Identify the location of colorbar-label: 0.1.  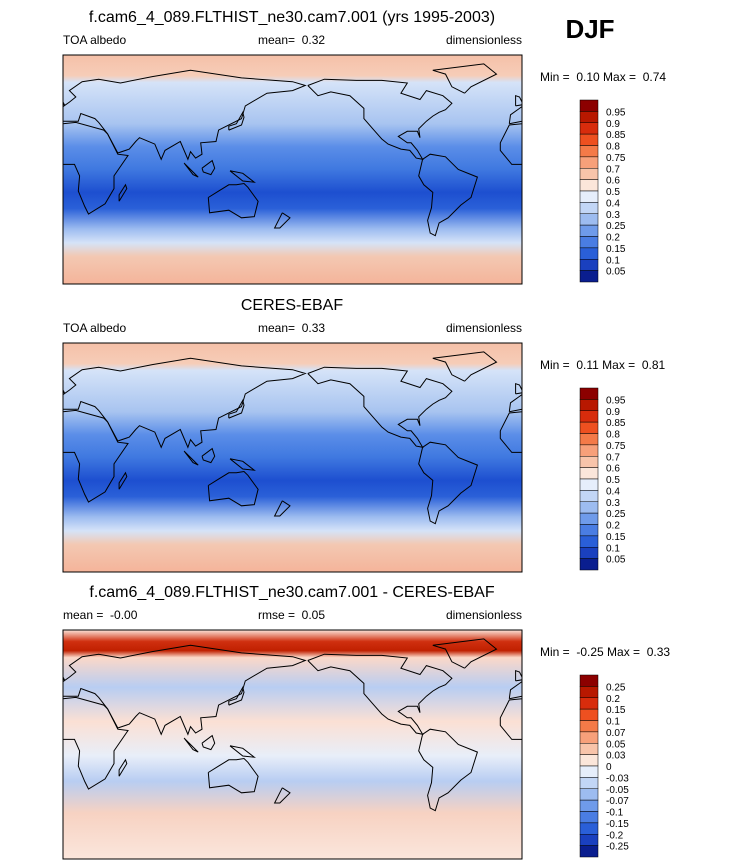
(613, 260).